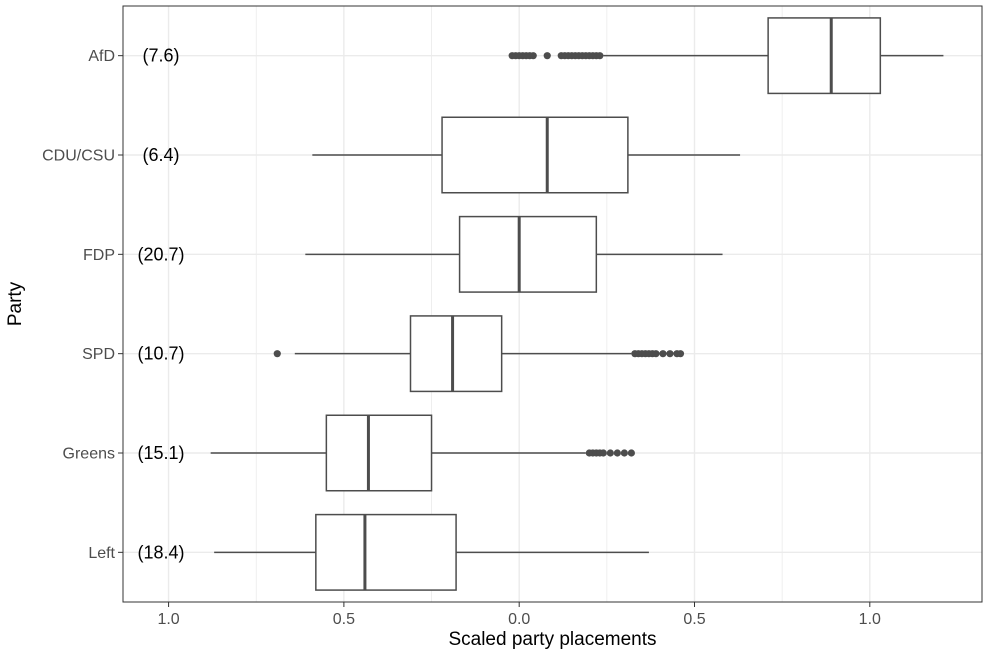 This screenshot has height=655, width=983. What do you see at coordinates (89, 454) in the screenshot?
I see `y-tick-label: Greens` at bounding box center [89, 454].